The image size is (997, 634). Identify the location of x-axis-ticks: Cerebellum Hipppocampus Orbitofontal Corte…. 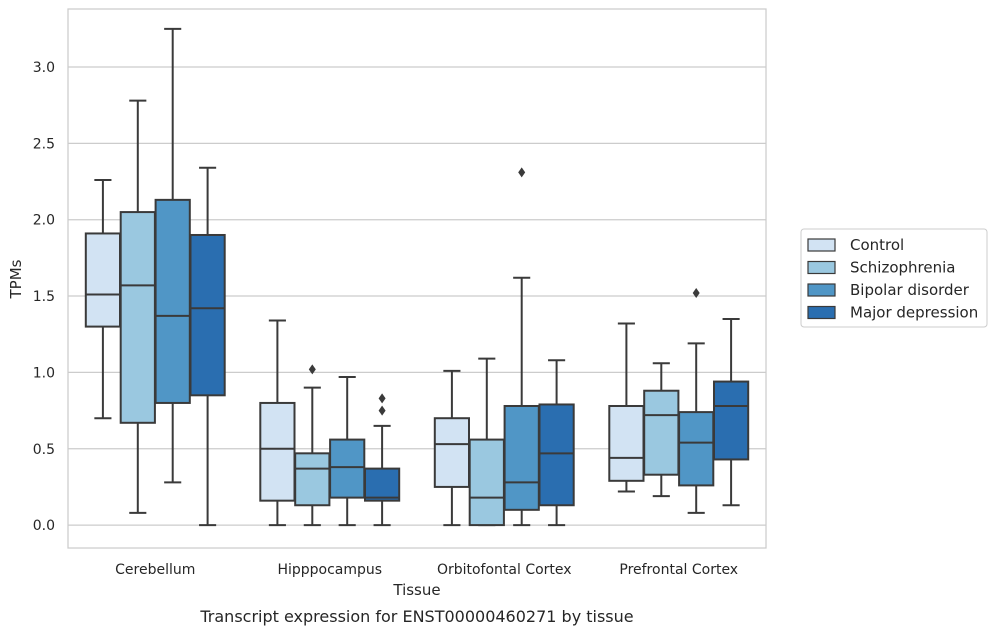
(426, 570).